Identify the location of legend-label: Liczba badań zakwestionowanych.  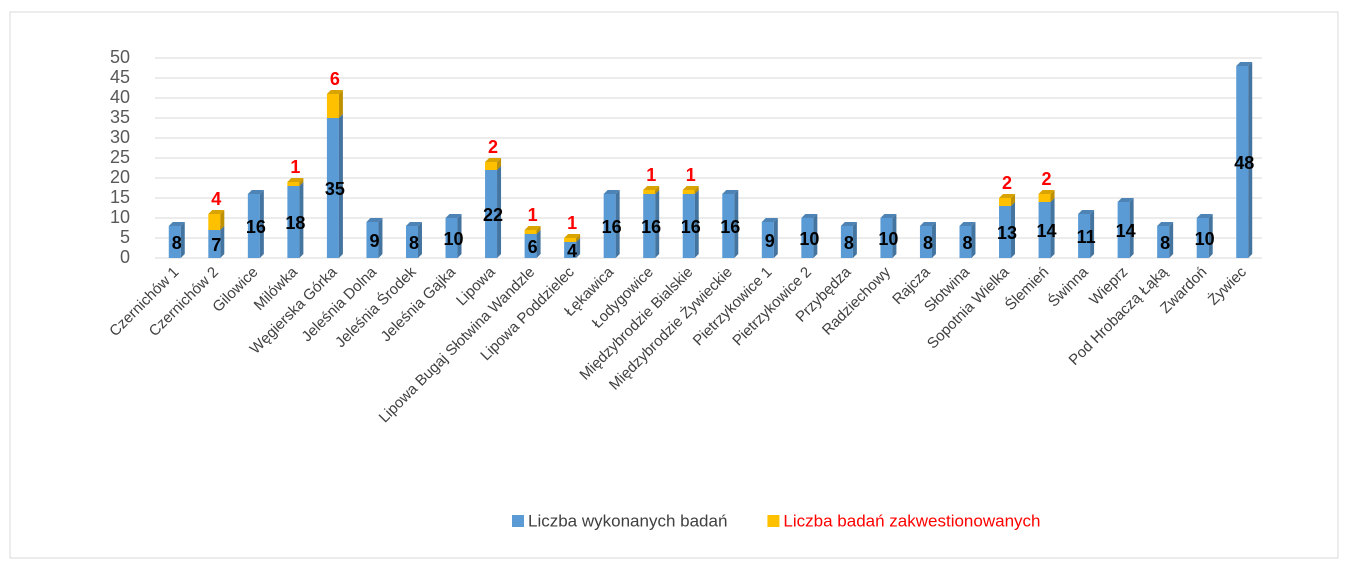
(911, 520).